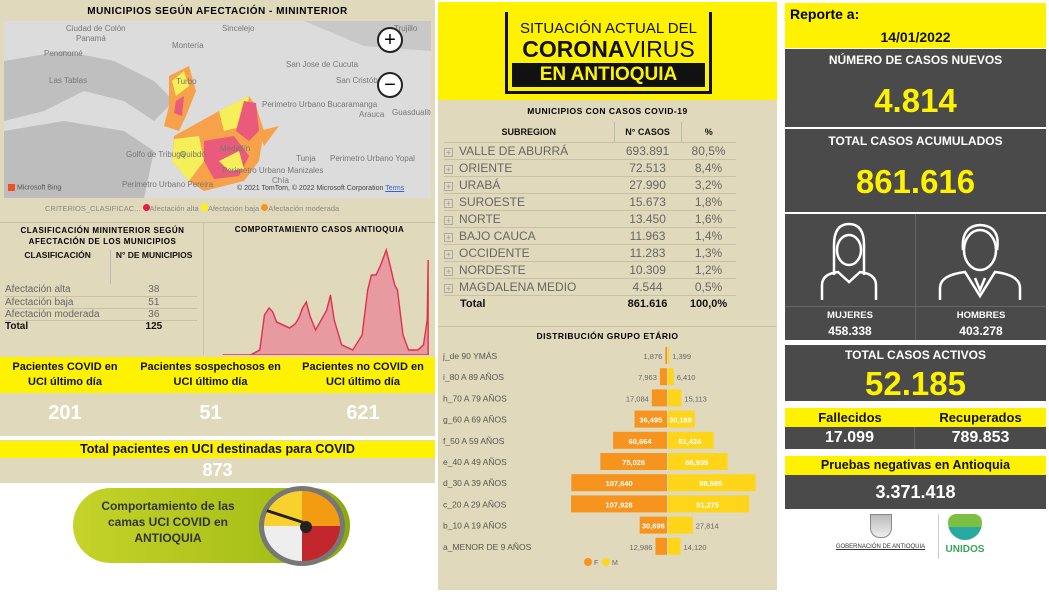  I want to click on table-row: + VALLE DE ABURRÁ 693.891 80,5%, so click(590, 151).